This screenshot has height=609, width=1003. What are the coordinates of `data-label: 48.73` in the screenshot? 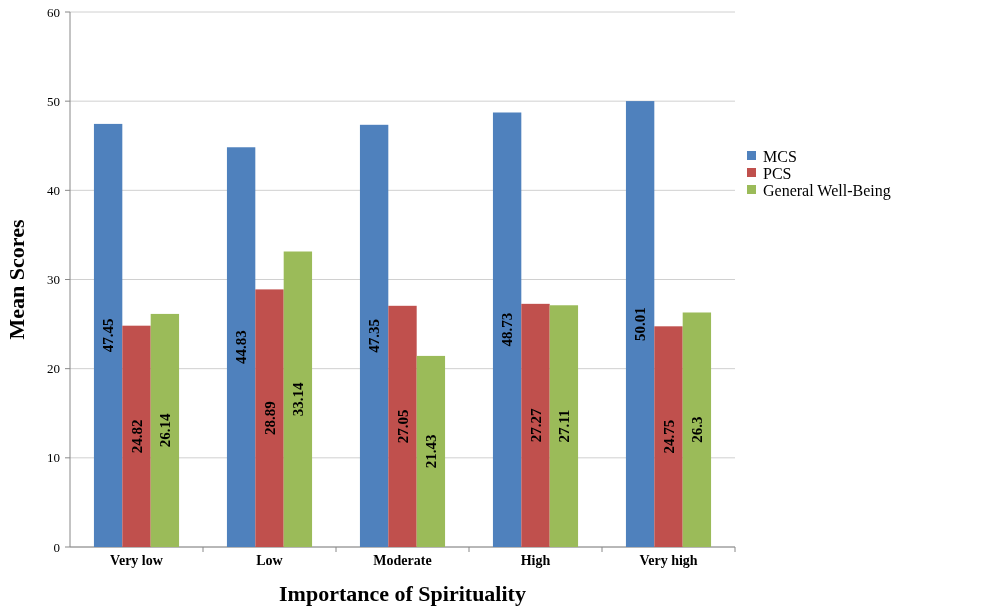 It's located at (507, 329).